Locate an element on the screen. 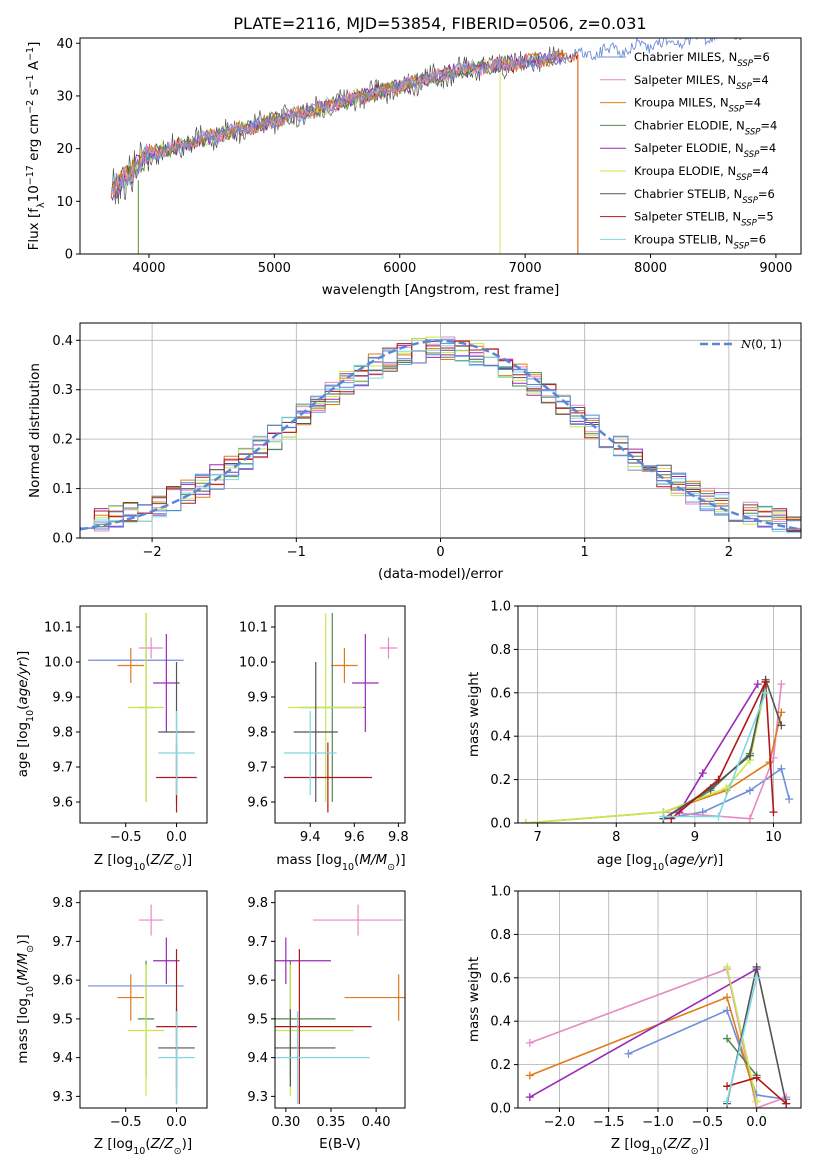 The height and width of the screenshot is (1170, 819). y-axis-label: Flux [fλ10−17 erg cm−2 s−1 A−1] is located at coordinates (36, 146).